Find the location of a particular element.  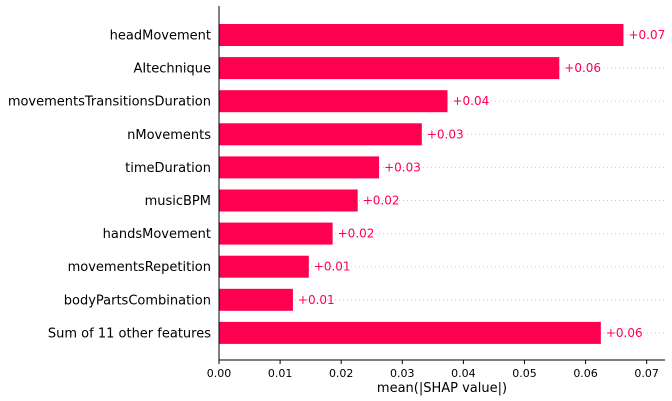

x-tick-label: 0.00 is located at coordinates (219, 373).